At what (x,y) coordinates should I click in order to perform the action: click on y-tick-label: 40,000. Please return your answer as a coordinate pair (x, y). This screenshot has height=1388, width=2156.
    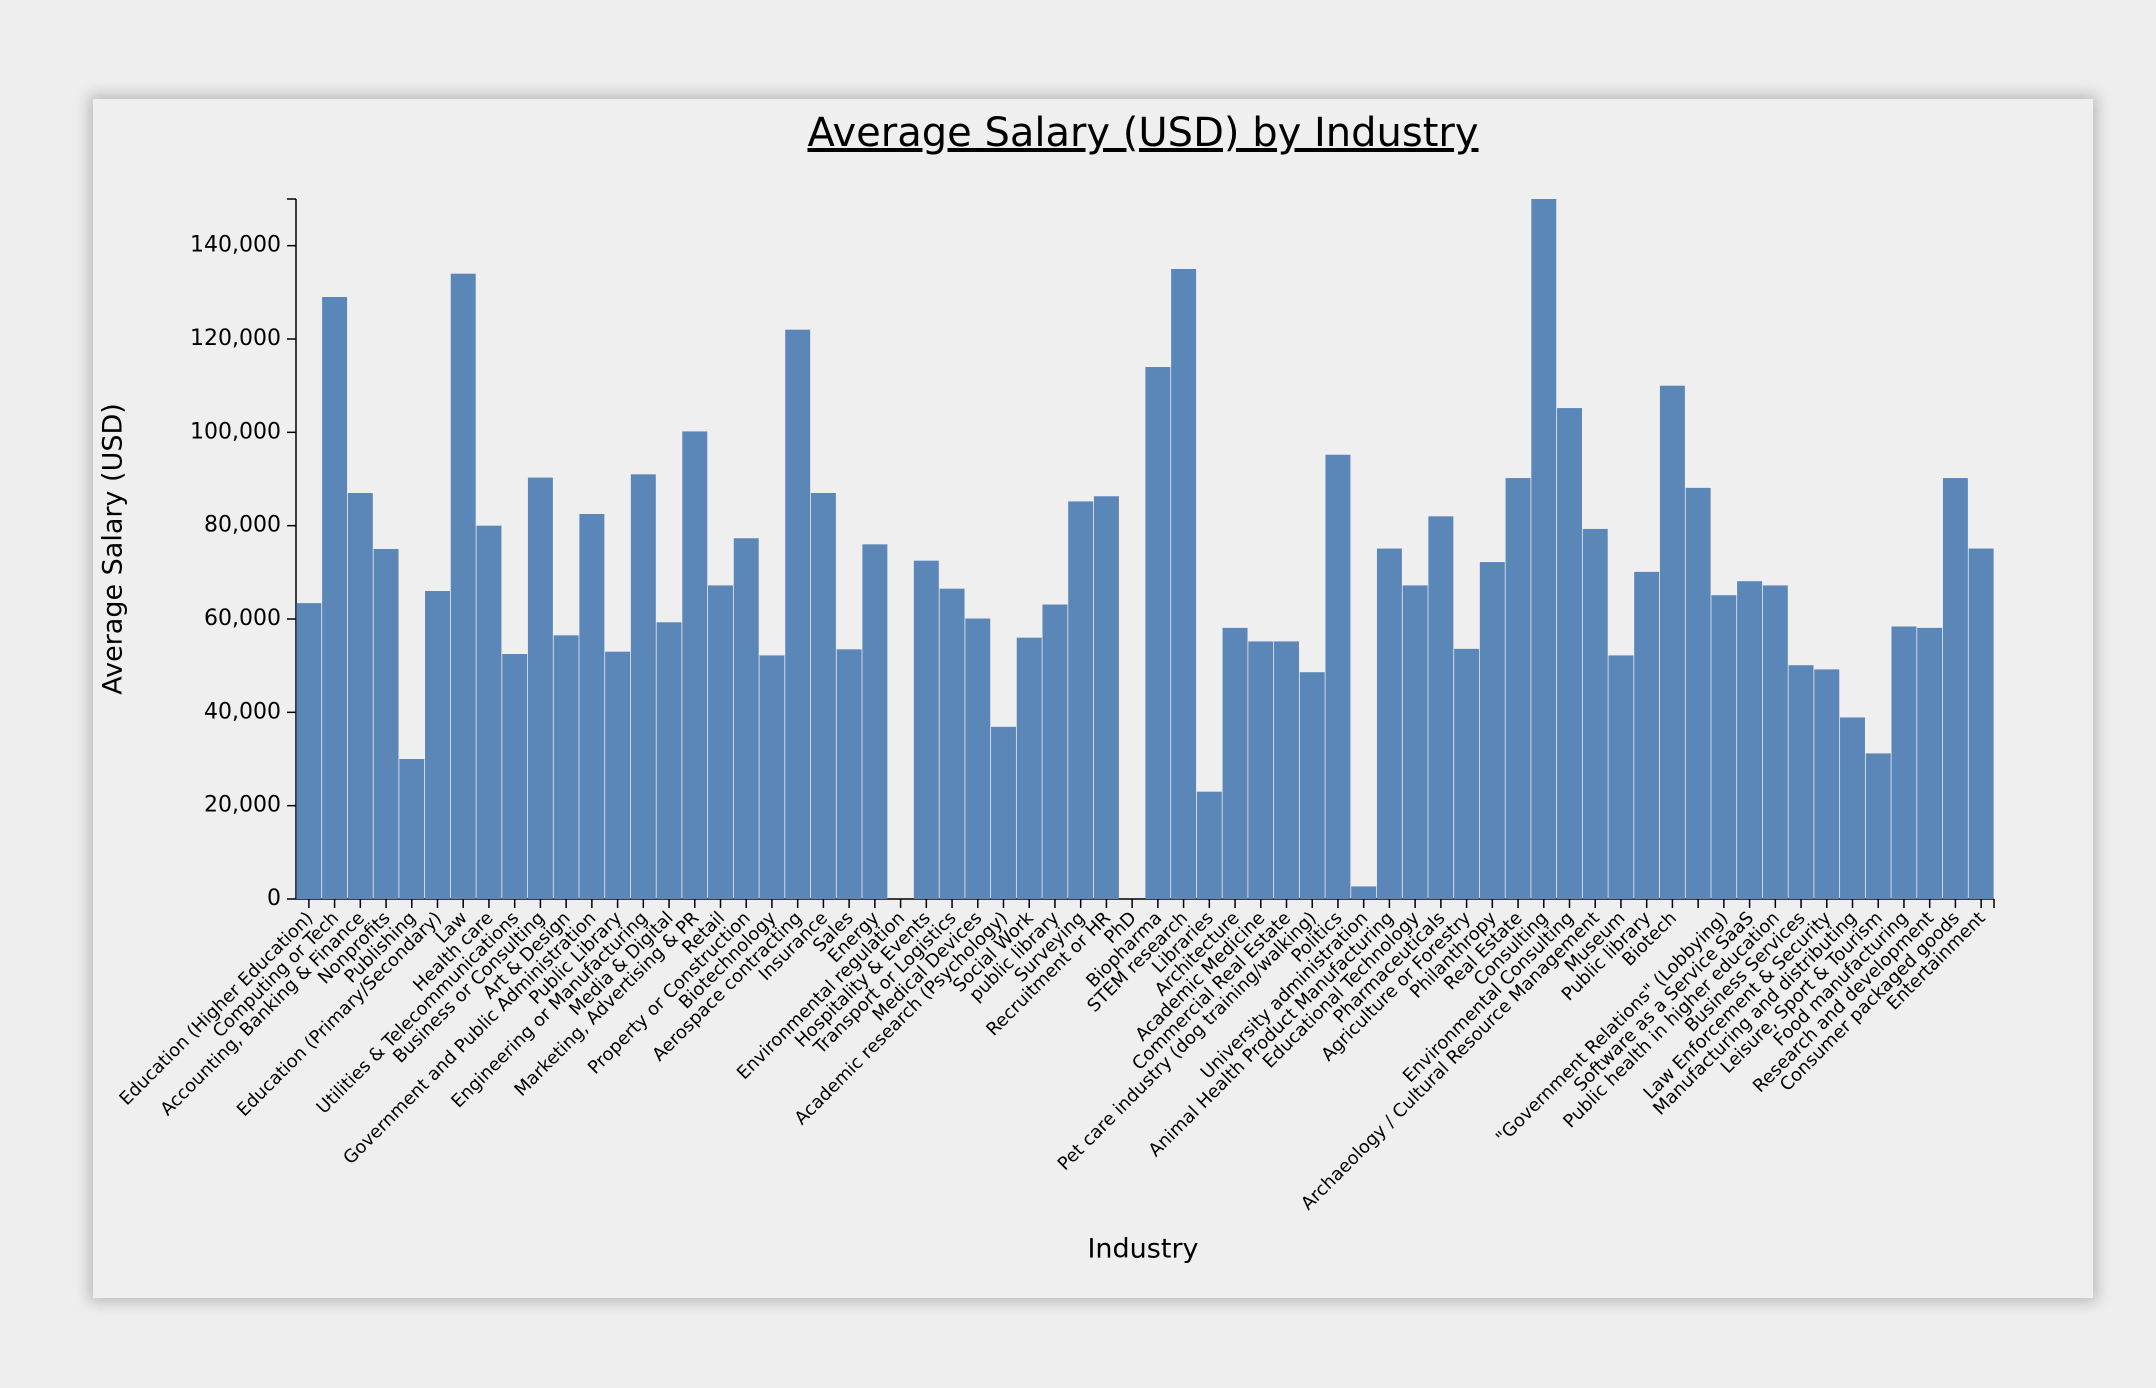
    Looking at the image, I should click on (242, 711).